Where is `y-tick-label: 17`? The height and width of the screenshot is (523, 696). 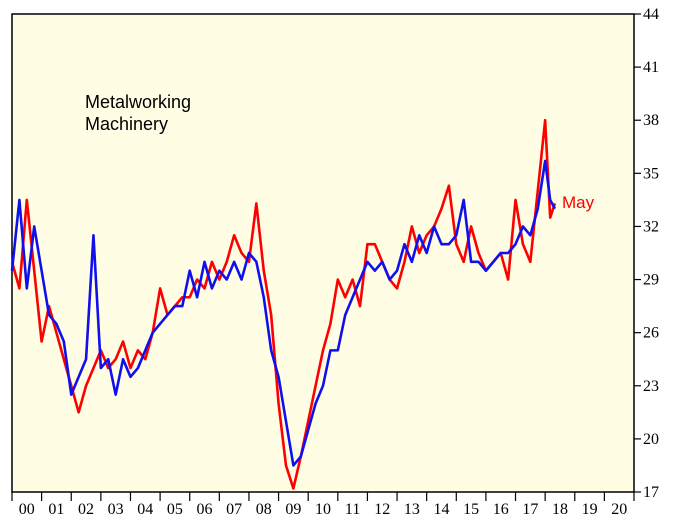 y-tick-label: 17 is located at coordinates (651, 492).